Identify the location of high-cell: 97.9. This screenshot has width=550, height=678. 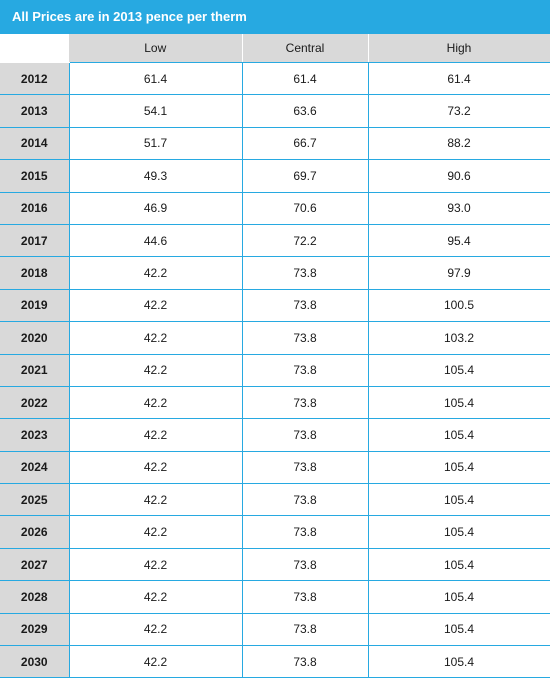
(459, 273).